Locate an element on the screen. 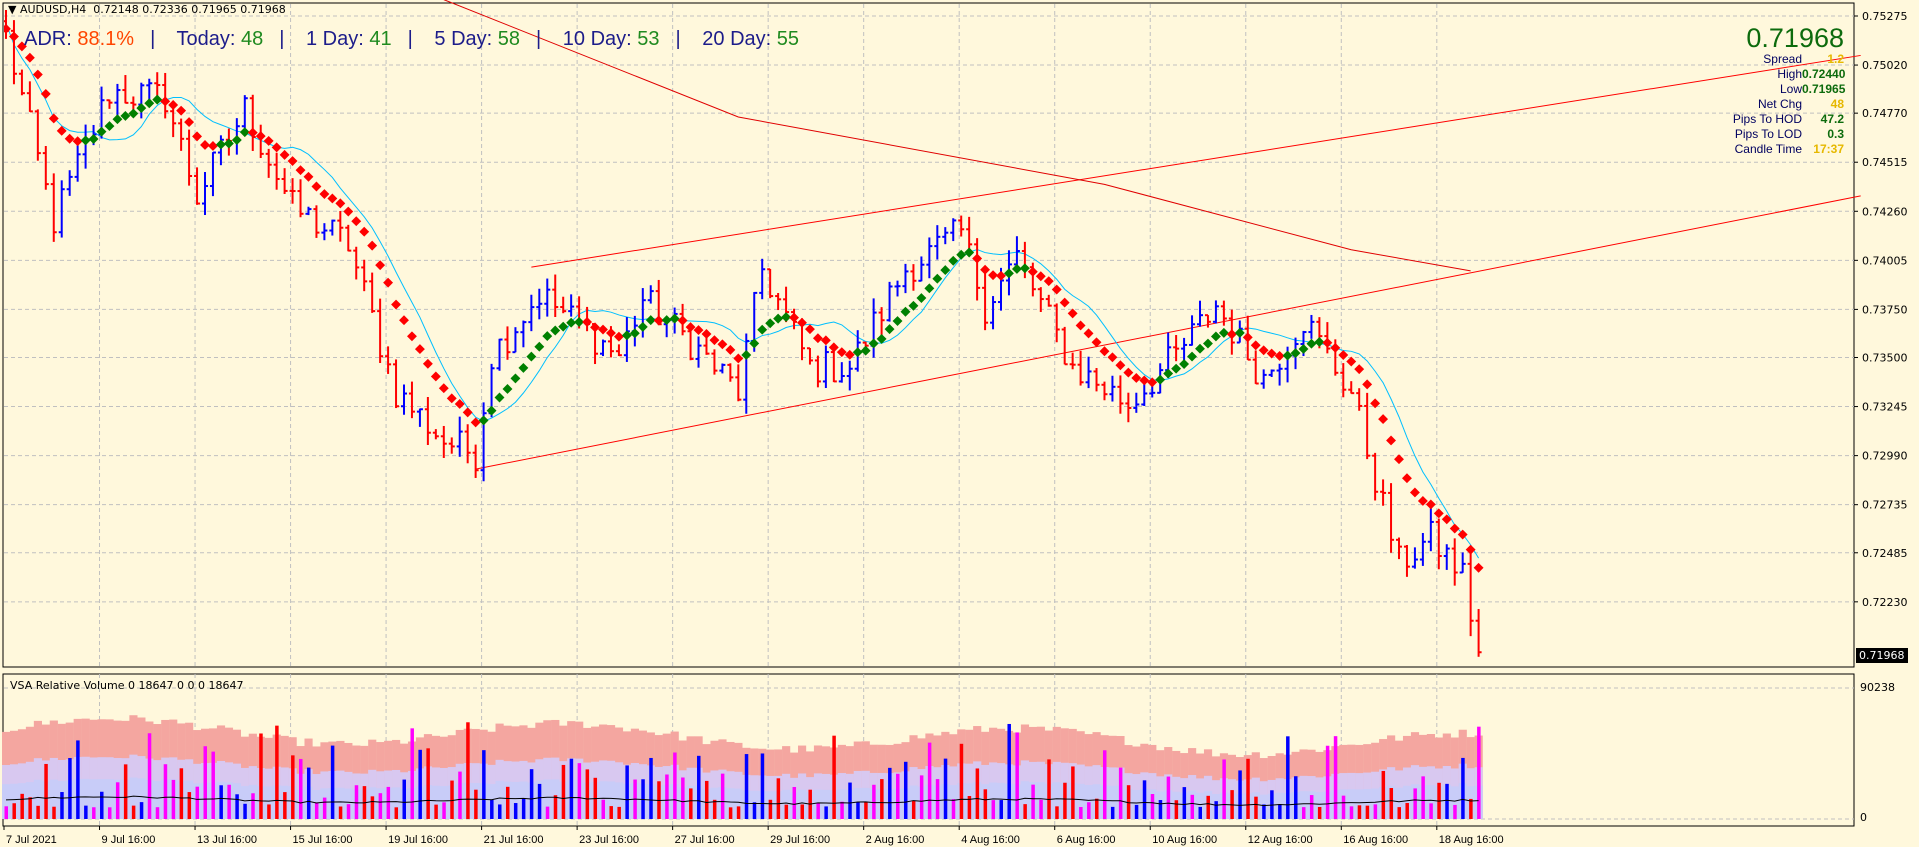  x-tick-label: 19 Jul 16:00 is located at coordinates (418, 840).